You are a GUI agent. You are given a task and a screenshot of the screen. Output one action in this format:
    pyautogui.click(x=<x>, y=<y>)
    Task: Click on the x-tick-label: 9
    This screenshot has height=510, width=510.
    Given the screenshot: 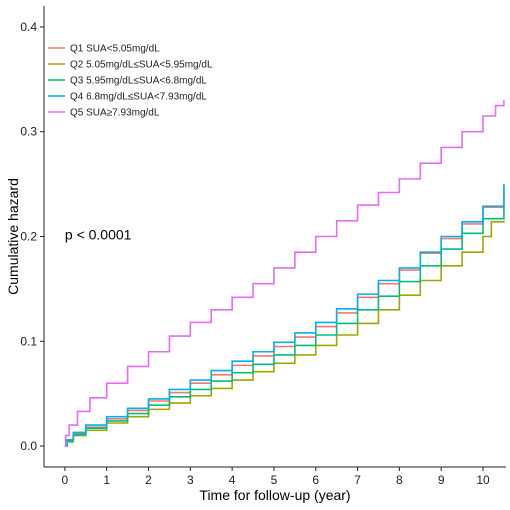 What is the action you would take?
    pyautogui.click(x=441, y=480)
    